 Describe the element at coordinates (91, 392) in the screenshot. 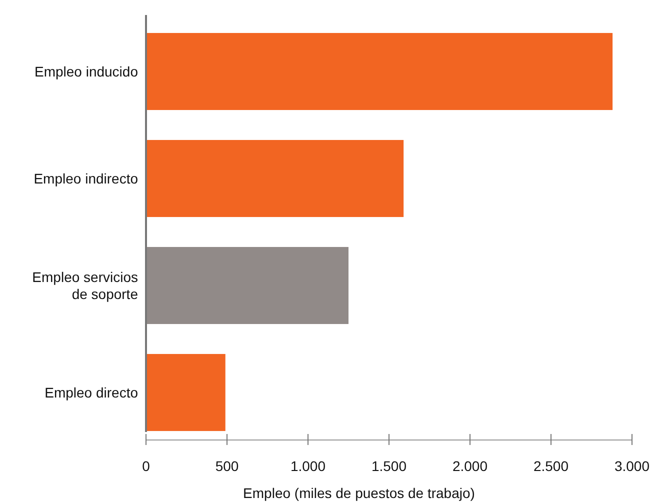

I see `y-tick-label: Empleo directo` at that location.